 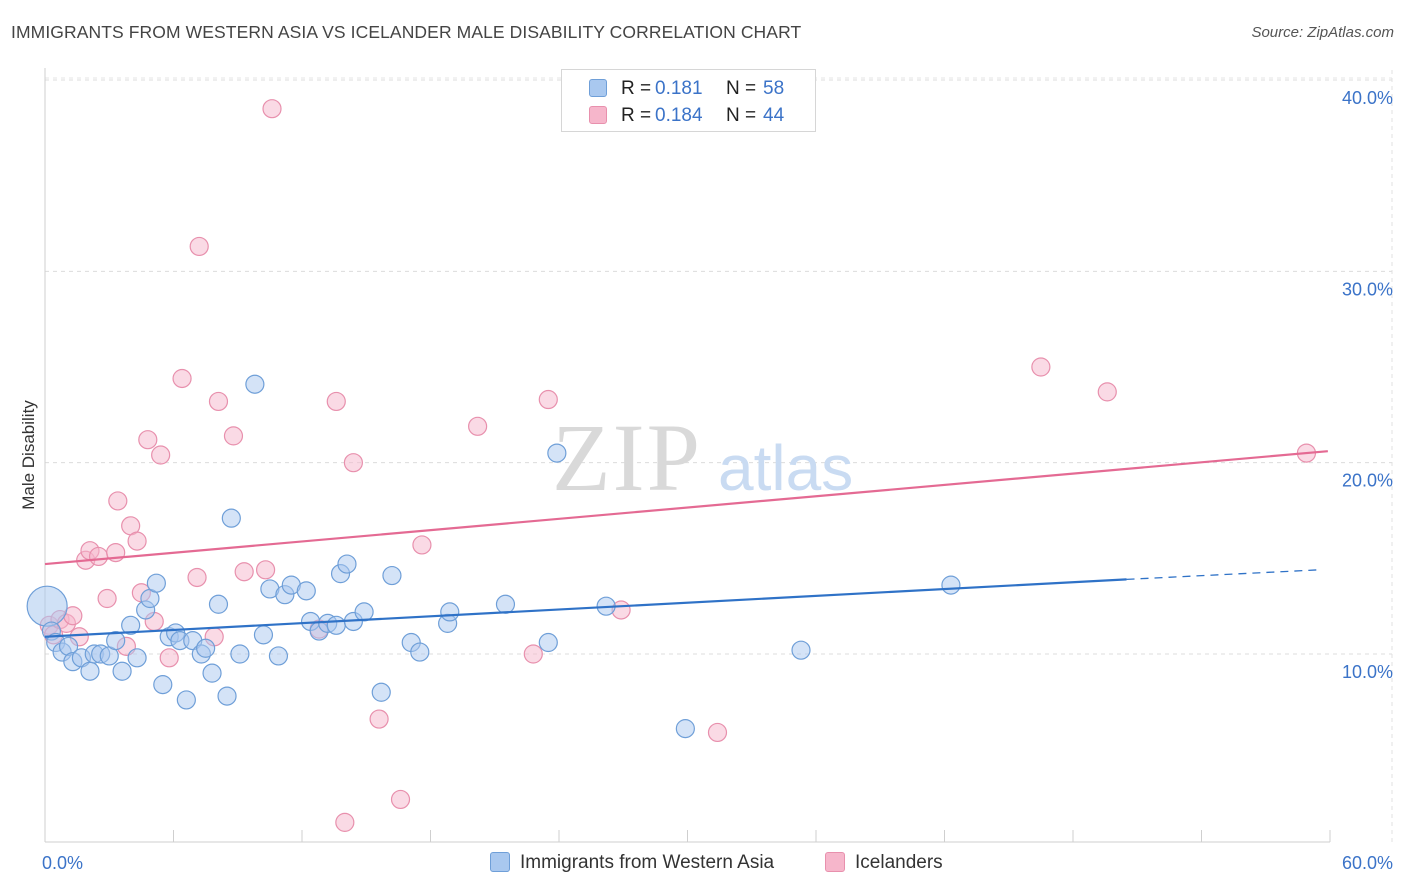 I want to click on bottom-legend-label: Immigrants from Western Asia, so click(x=647, y=862).